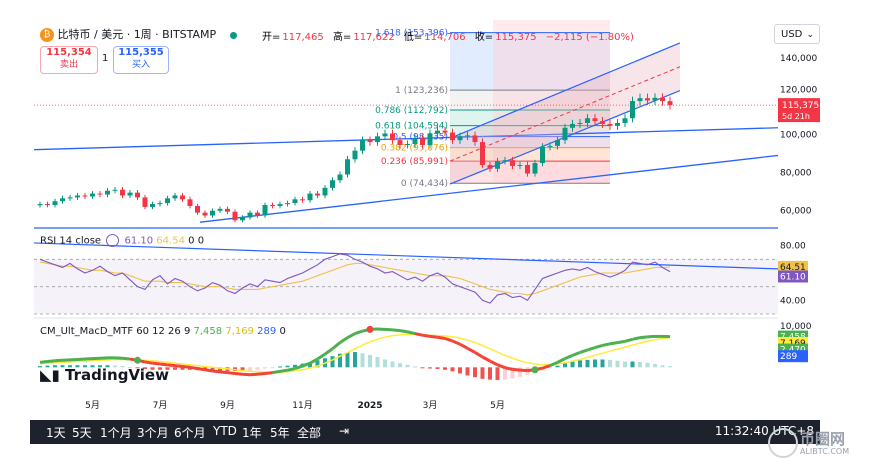  I want to click on tf-5d: 5天, so click(82, 433).